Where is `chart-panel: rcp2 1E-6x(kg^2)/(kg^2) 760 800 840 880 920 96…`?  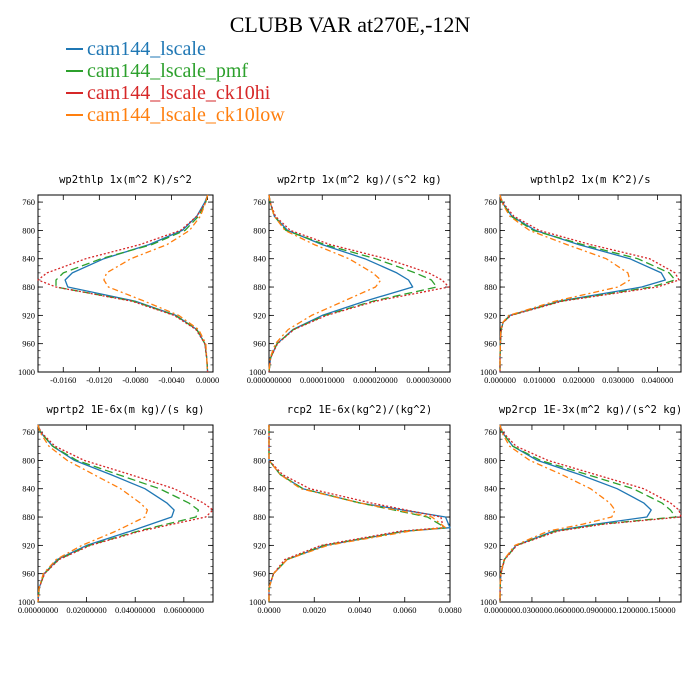
chart-panel: rcp2 1E-6x(kg^2)/(kg^2) 760 800 840 880 920 96… is located at coordinates (355, 509).